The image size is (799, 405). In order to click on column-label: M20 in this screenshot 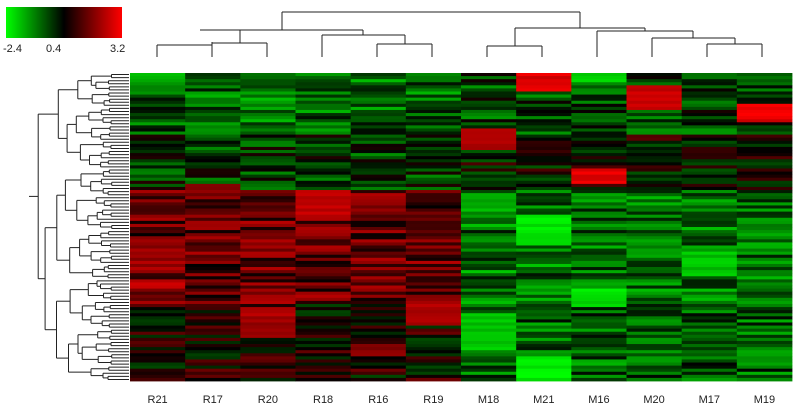, I will do `click(653, 399)`.